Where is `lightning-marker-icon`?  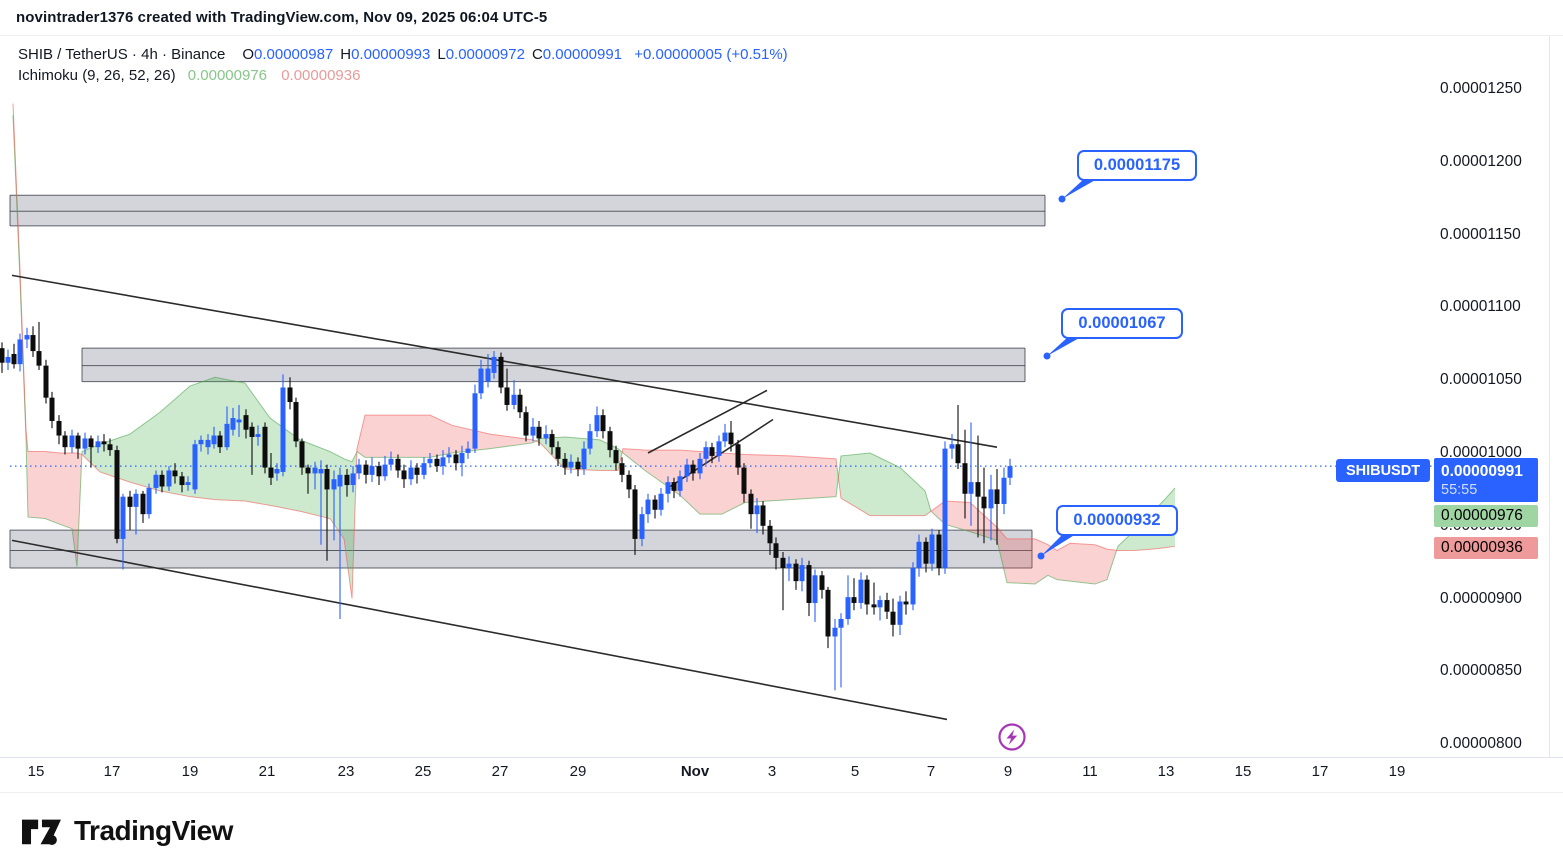 lightning-marker-icon is located at coordinates (1012, 739).